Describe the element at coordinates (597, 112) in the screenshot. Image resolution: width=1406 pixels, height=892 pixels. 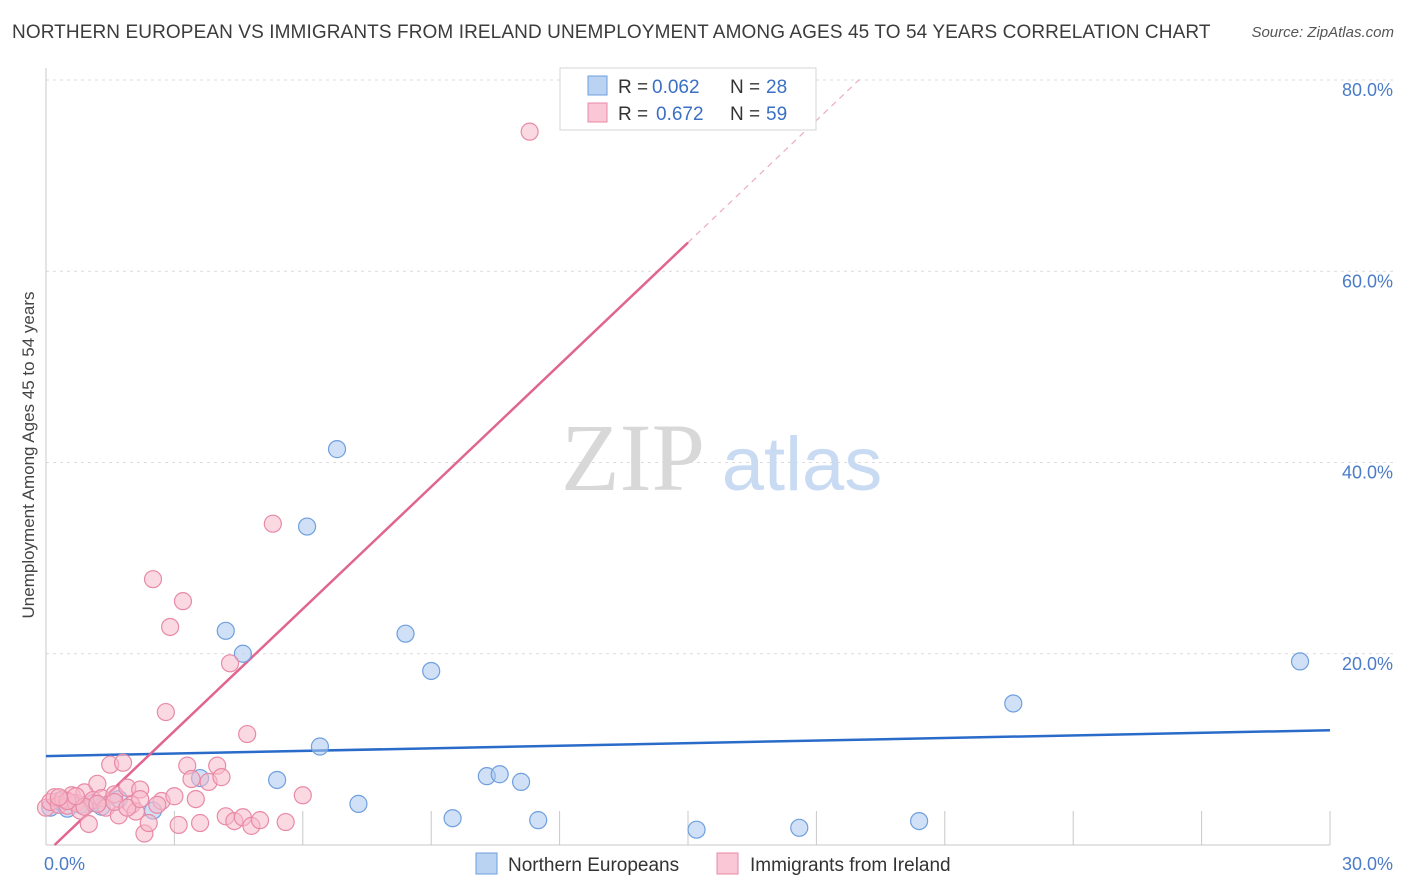
I see `legend-swatch-pink` at that location.